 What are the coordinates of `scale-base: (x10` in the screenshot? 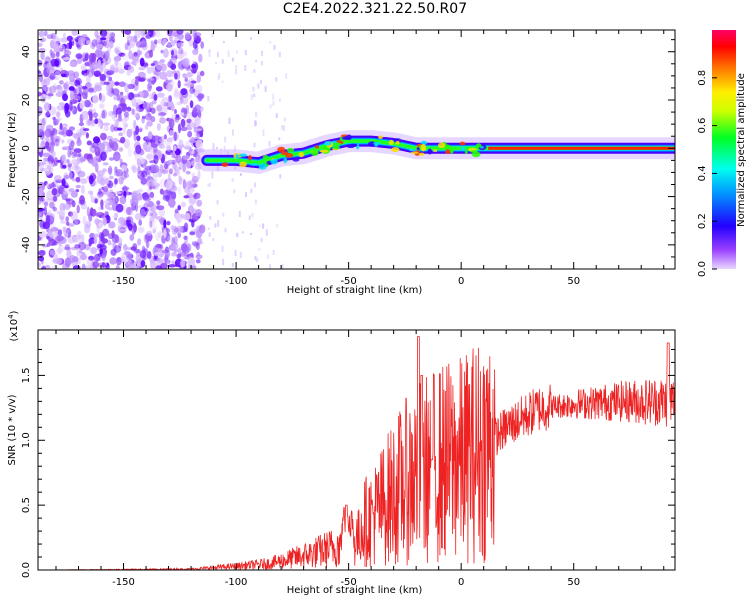 It's located at (14, 330).